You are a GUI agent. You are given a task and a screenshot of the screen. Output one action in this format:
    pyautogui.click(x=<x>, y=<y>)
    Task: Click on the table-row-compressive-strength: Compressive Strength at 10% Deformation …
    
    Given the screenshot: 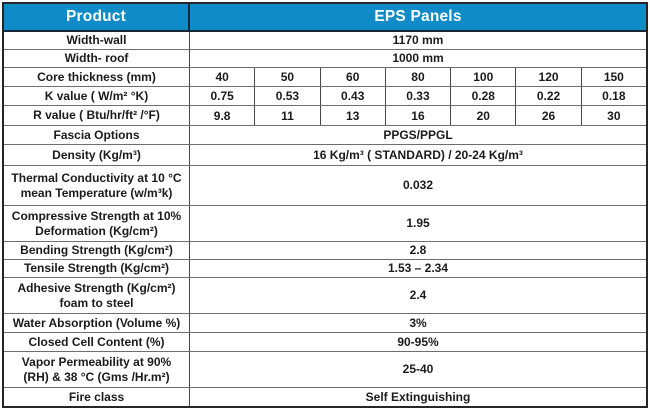 What is the action you would take?
    pyautogui.click(x=325, y=224)
    